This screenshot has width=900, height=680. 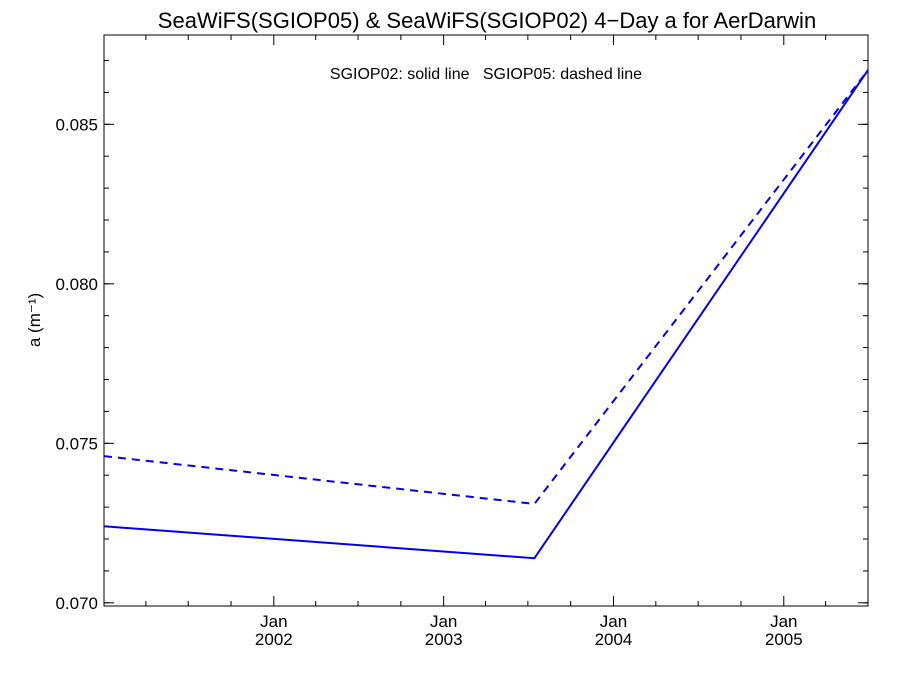 What do you see at coordinates (274, 639) in the screenshot?
I see `x-tick-year: 2002` at bounding box center [274, 639].